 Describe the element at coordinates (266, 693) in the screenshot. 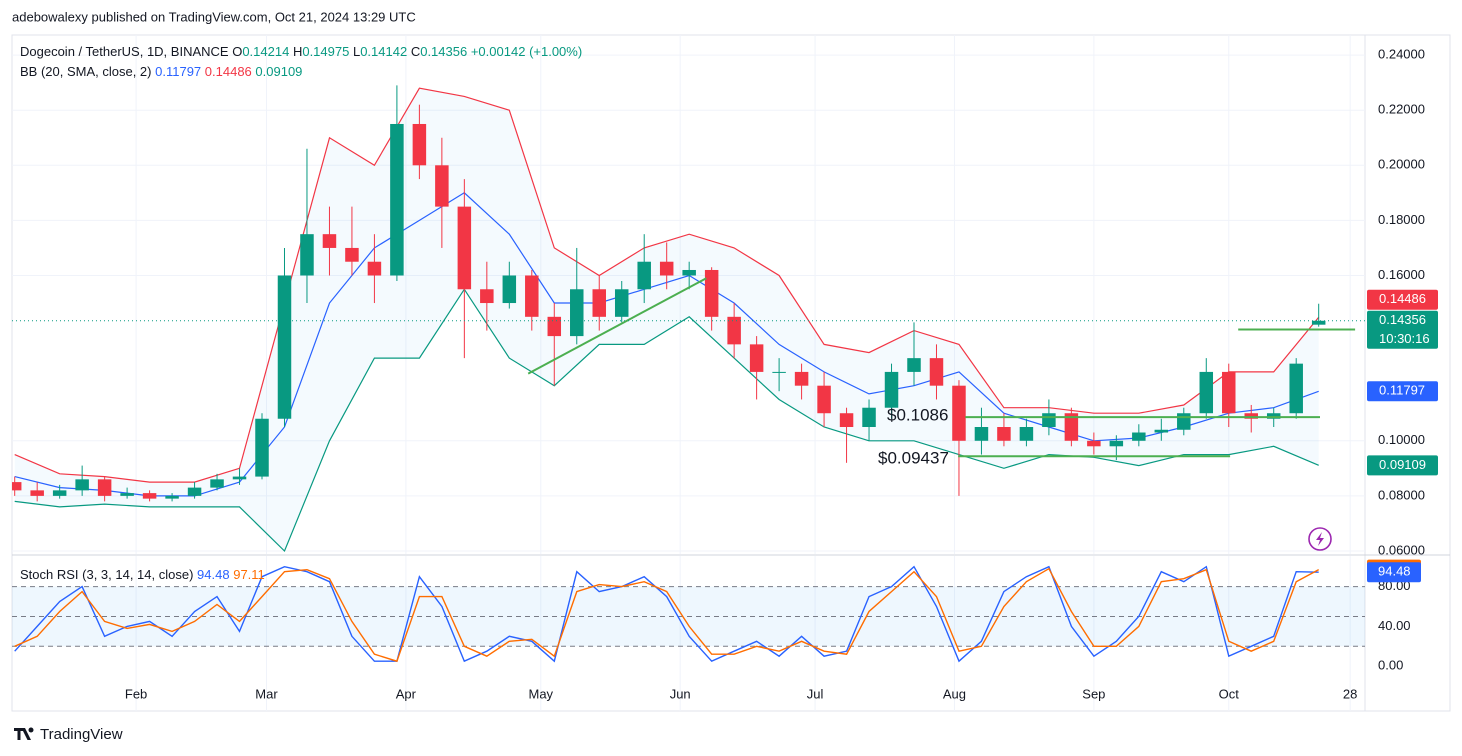

I see `x-tick-label: Mar` at that location.